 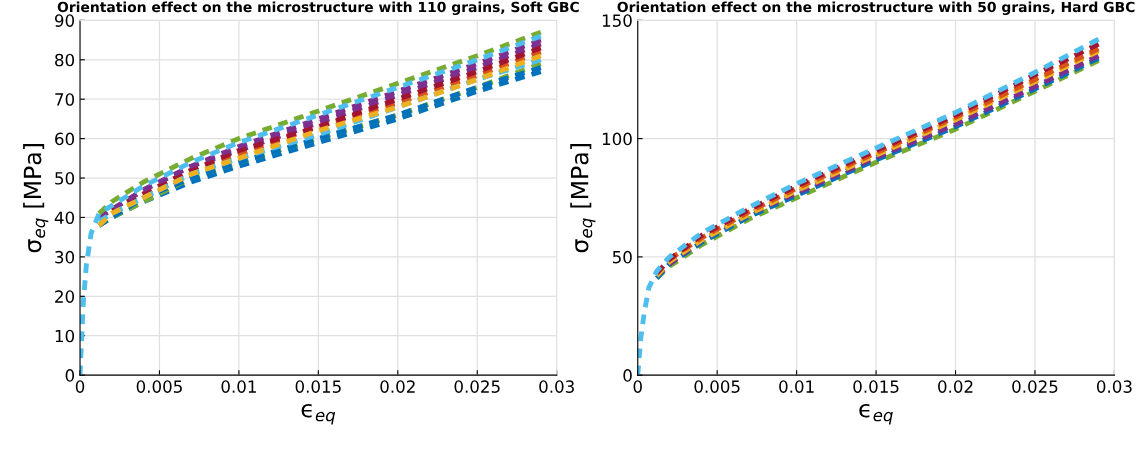 I want to click on y-tick-label: 40, so click(x=64, y=218).